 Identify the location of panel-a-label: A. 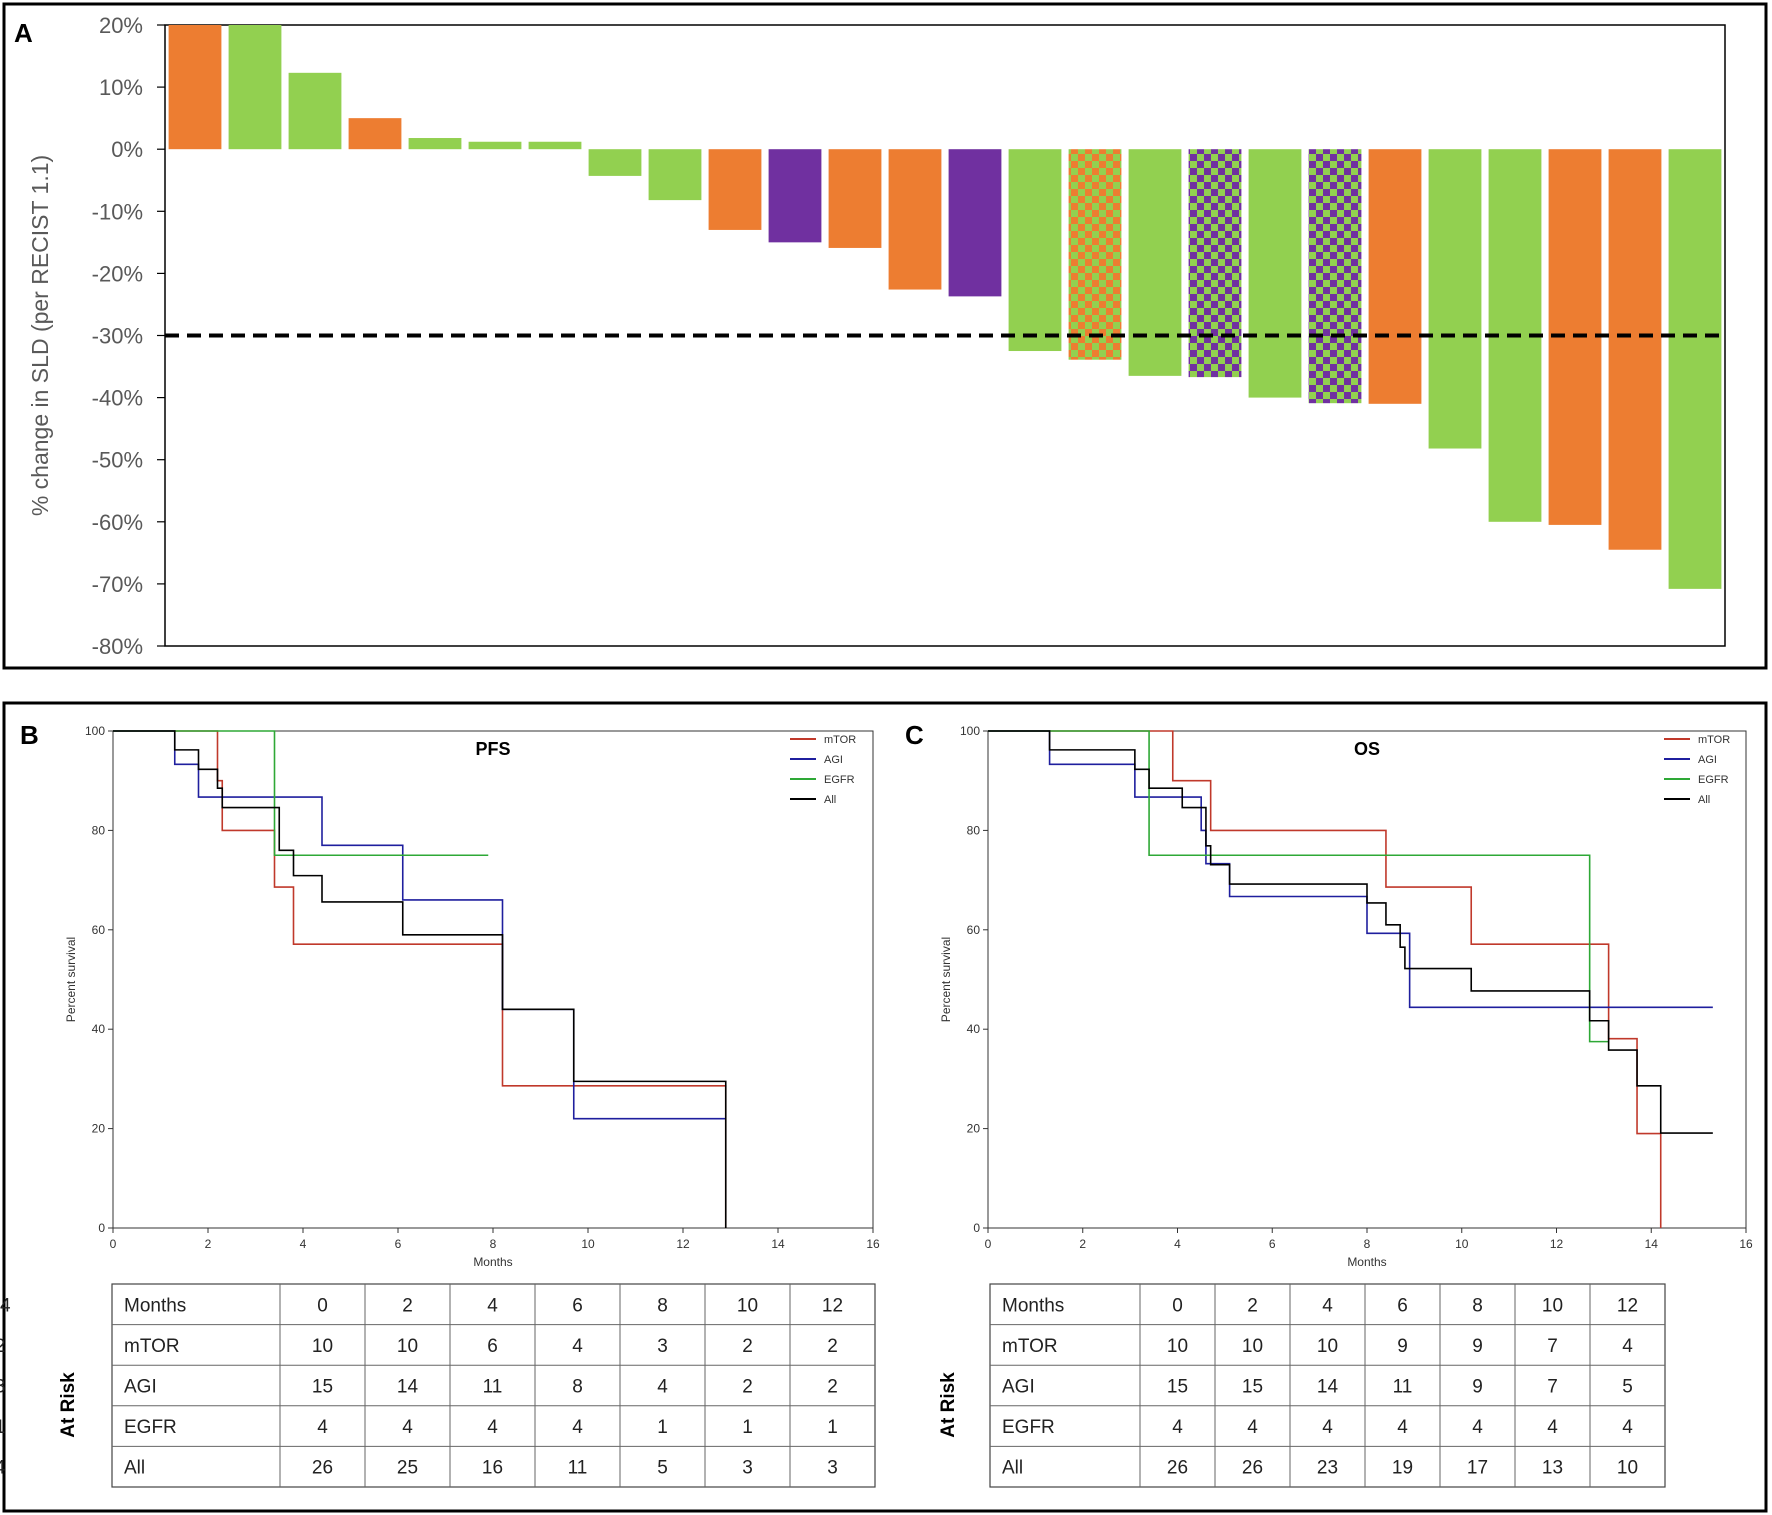
(23, 33).